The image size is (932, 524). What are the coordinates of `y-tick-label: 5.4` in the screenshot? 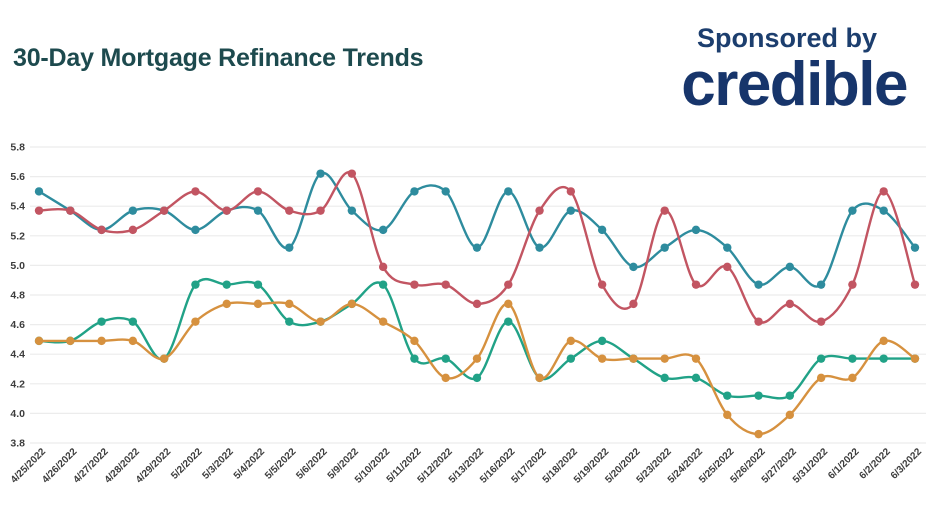 It's located at (17, 207).